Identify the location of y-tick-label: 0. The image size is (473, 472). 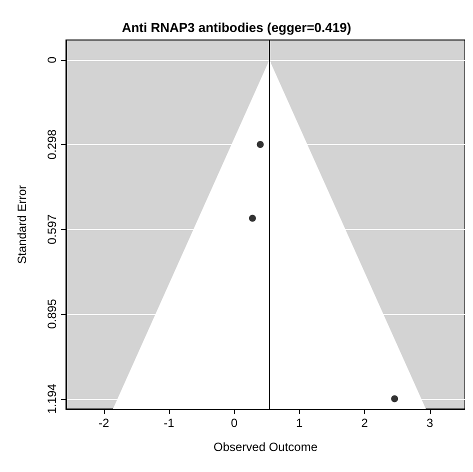
(52, 60).